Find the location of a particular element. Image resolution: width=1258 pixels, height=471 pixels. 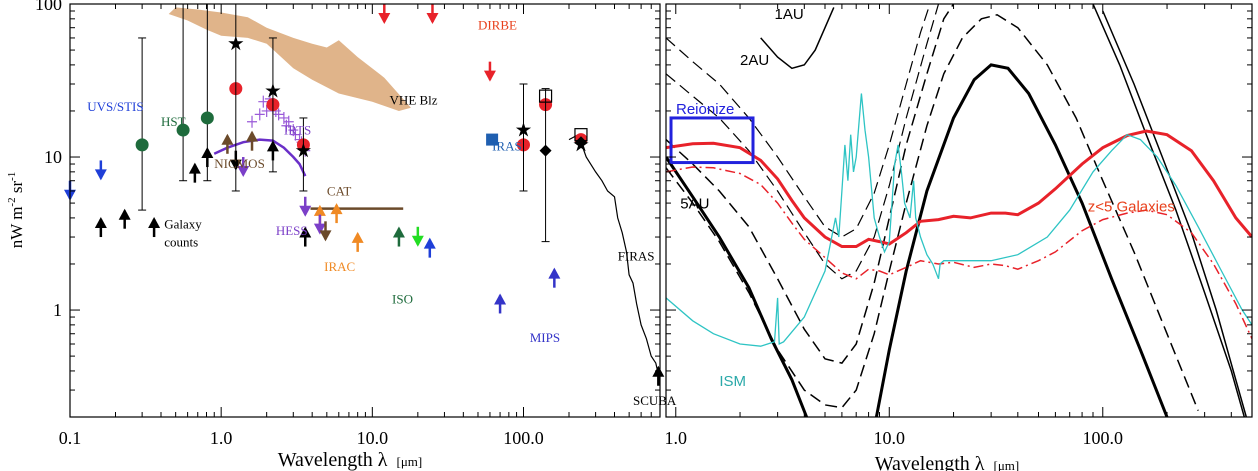

curve-label: z<5 Galaxies is located at coordinates (1131, 207).